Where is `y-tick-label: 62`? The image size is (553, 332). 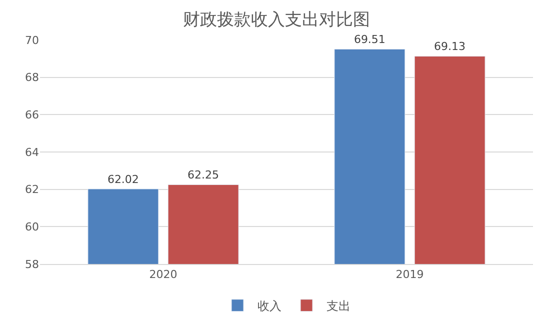 y-tick-label: 62 is located at coordinates (32, 189).